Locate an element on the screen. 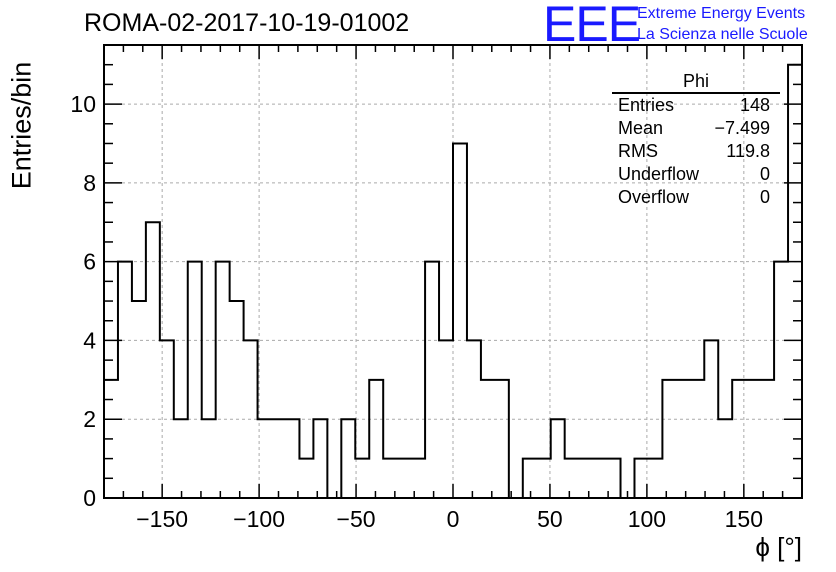 This screenshot has width=836, height=572. y-tick-label: 4 is located at coordinates (89, 340).